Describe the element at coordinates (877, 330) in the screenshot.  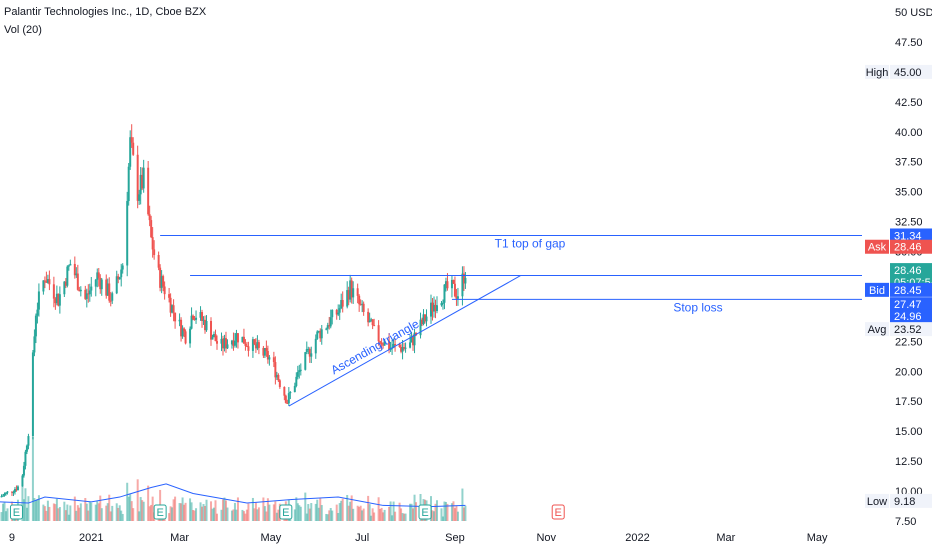
I see `price-tag-label: Avg` at that location.